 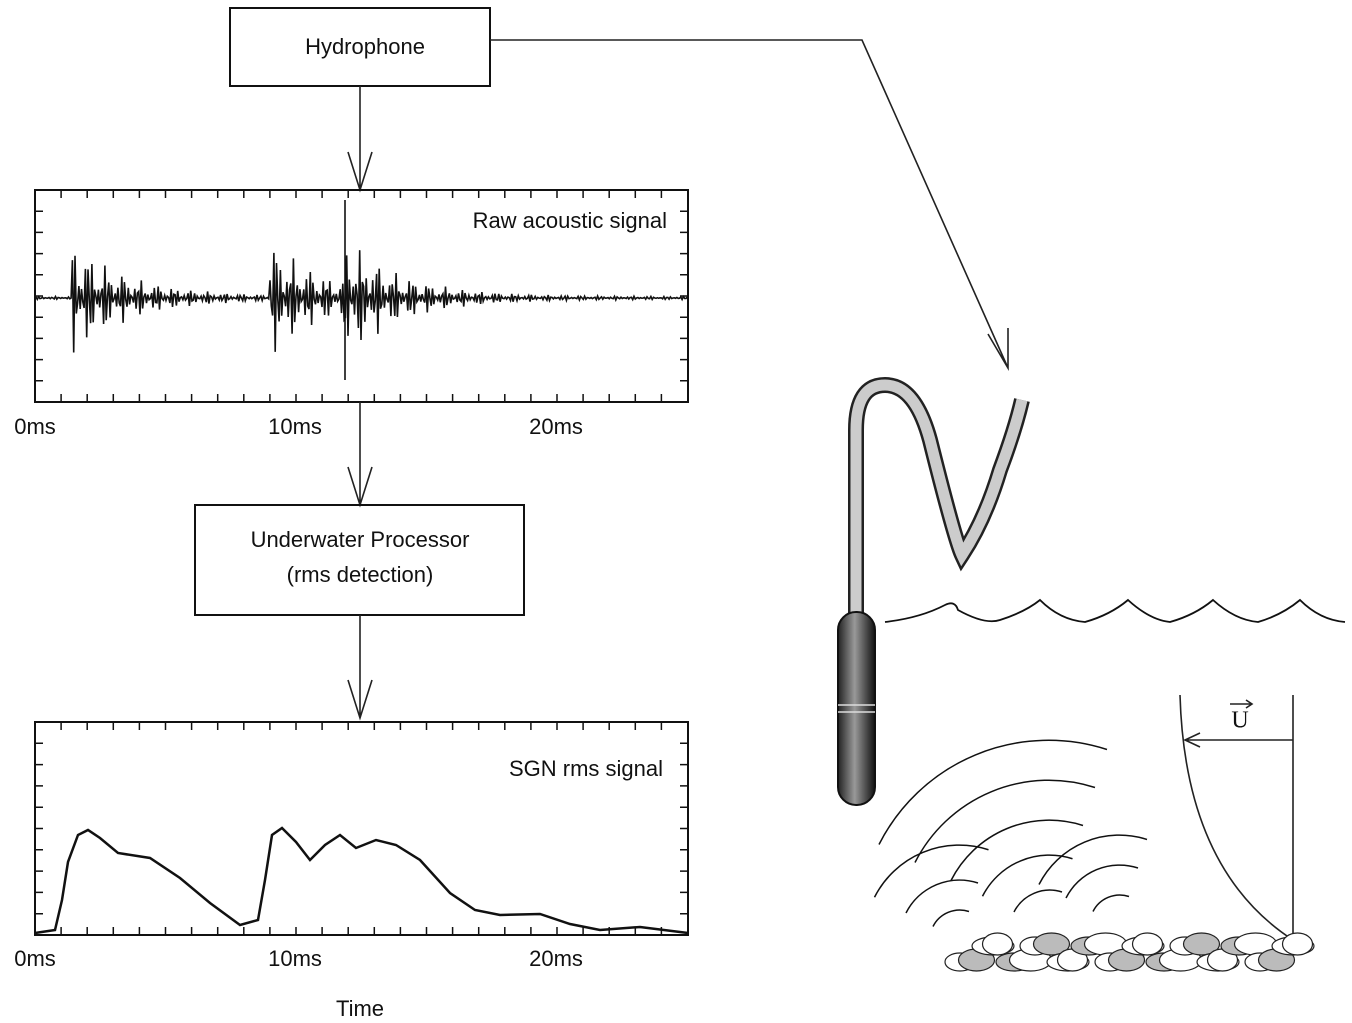 I want to click on velocity-arrow, so click(x=1238, y=740).